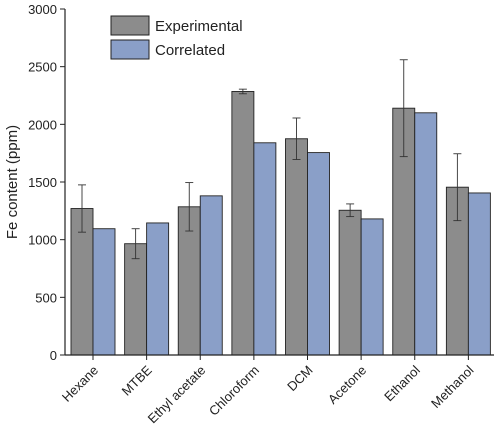 This screenshot has width=499, height=442. What do you see at coordinates (46, 297) in the screenshot?
I see `y-tick-label: 500` at bounding box center [46, 297].